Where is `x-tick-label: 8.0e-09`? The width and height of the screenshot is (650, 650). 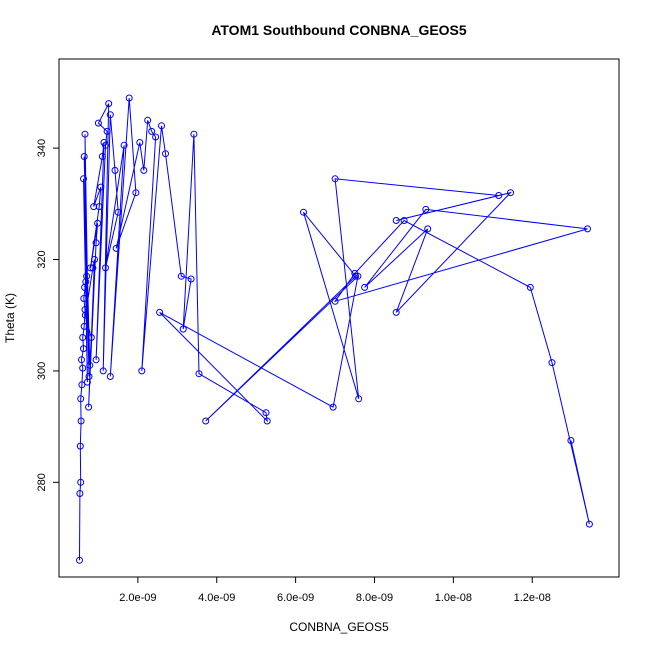 x-tick-label: 8.0e-09 is located at coordinates (374, 598).